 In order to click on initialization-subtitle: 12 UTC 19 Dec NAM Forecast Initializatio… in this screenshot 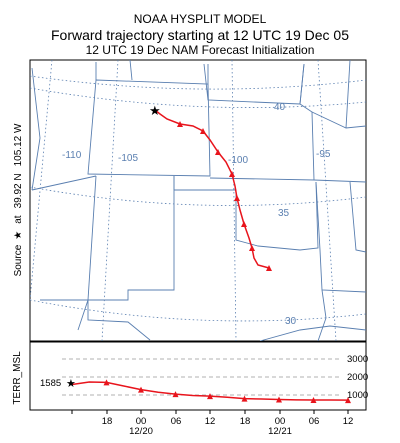, I will do `click(200, 50)`.